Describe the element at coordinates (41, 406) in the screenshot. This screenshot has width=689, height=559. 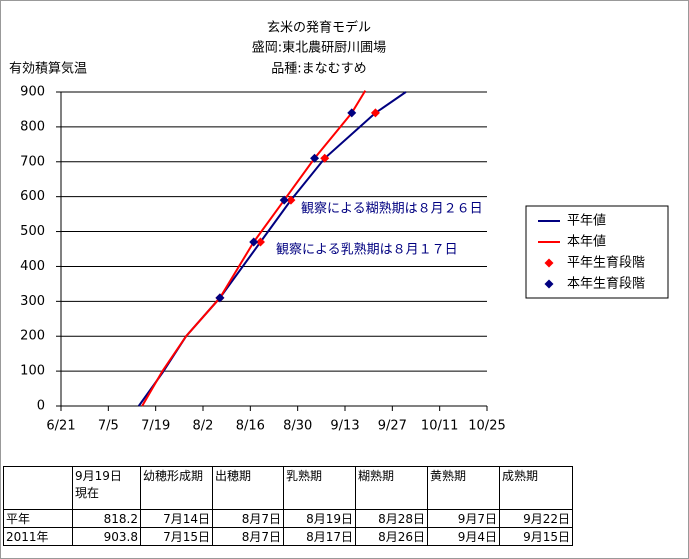
I see `y-tick-label: 0` at that location.